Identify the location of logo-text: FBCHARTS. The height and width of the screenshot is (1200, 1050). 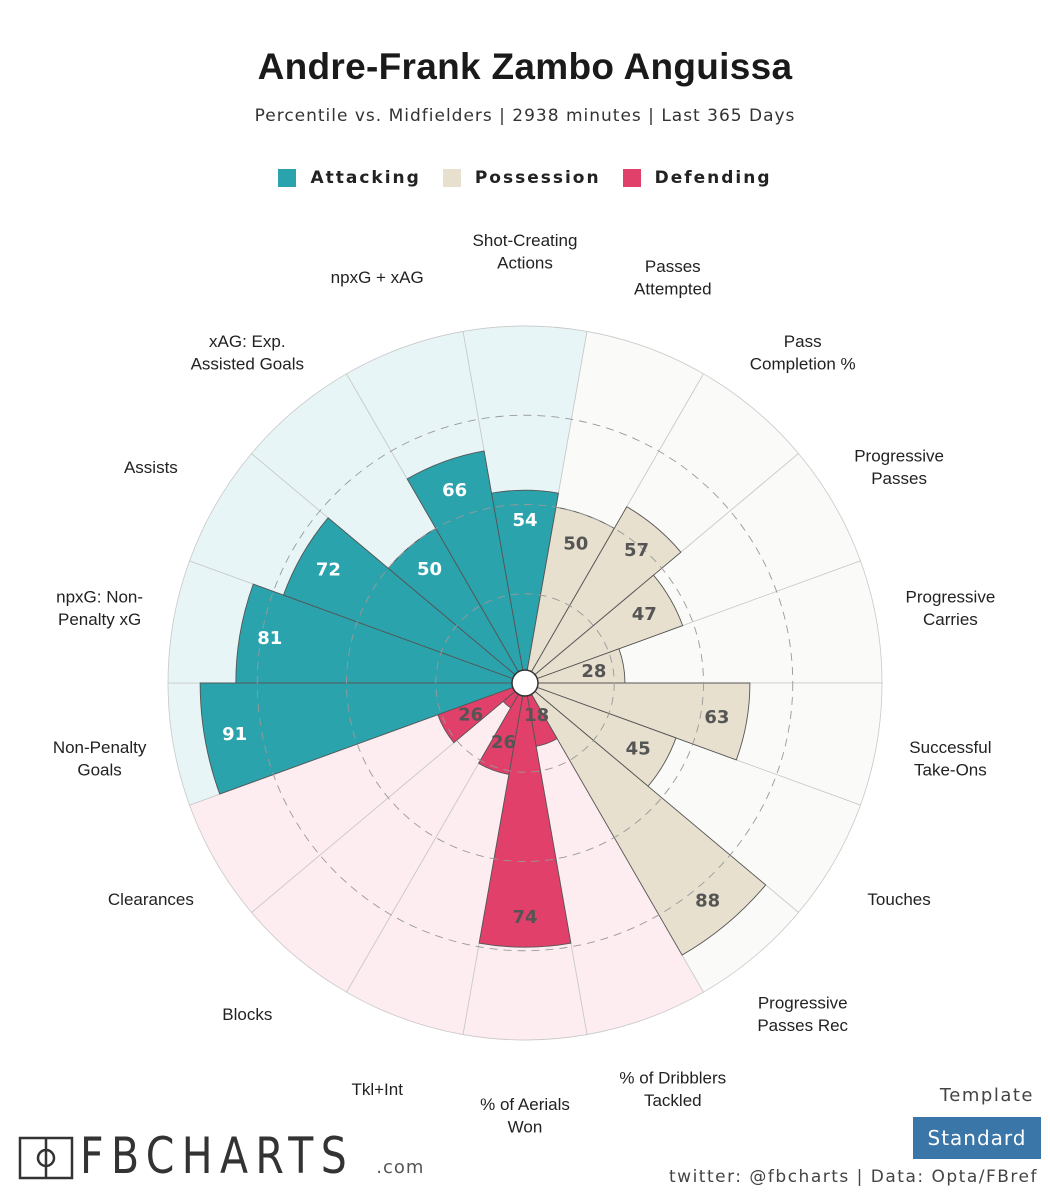
(217, 1156).